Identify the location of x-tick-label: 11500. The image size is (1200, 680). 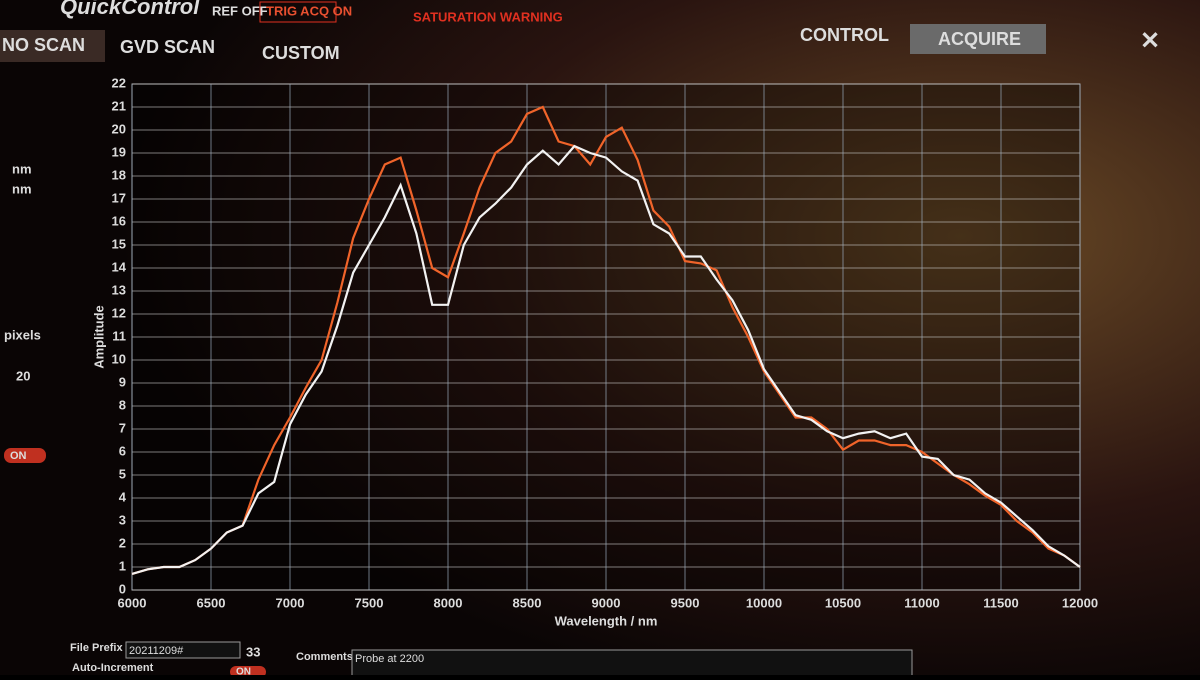
(1000, 602).